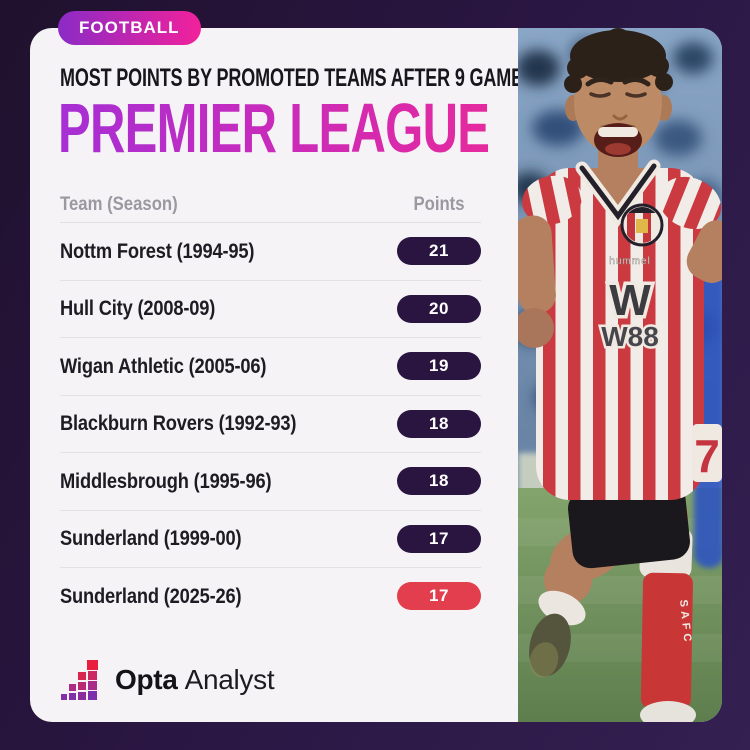 The width and height of the screenshot is (750, 750). What do you see at coordinates (439, 251) in the screenshot?
I see `points-badge: 21` at bounding box center [439, 251].